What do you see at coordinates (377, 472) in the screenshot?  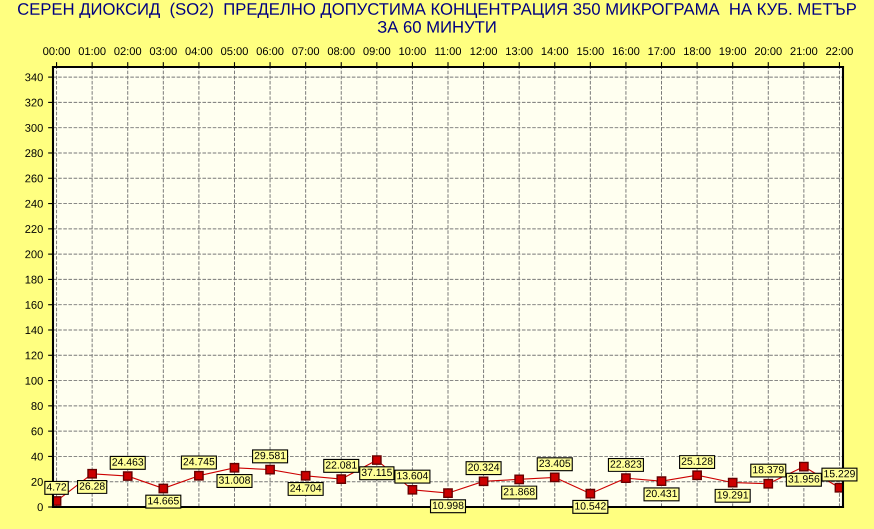 I see `data-label: 37.115` at bounding box center [377, 472].